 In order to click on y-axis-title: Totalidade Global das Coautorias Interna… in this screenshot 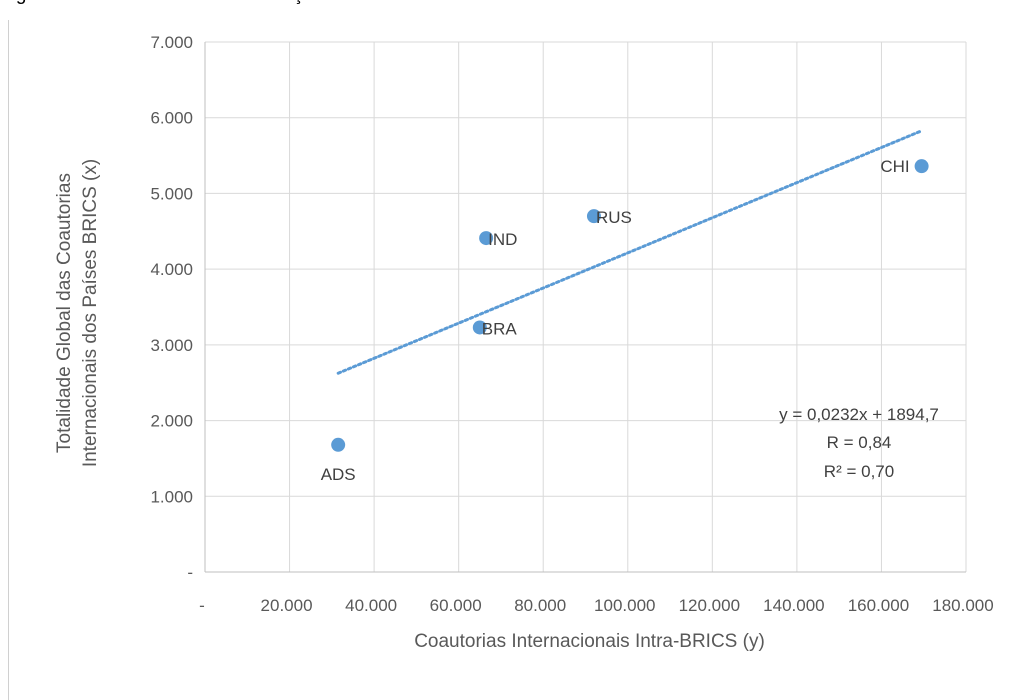, I will do `click(77, 313)`.